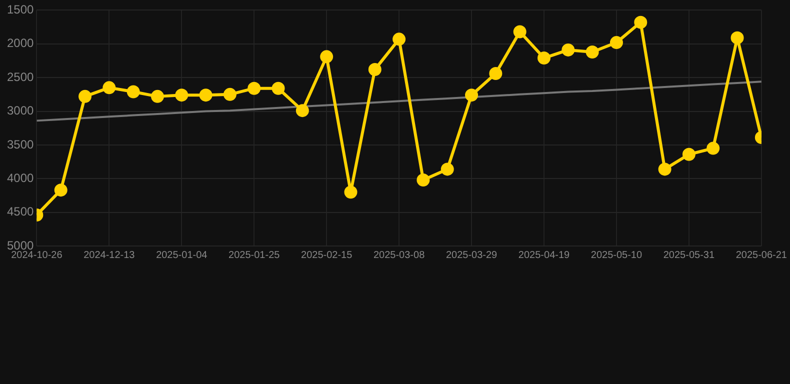  I want to click on x-tick-label: 2025-04-19, so click(544, 255).